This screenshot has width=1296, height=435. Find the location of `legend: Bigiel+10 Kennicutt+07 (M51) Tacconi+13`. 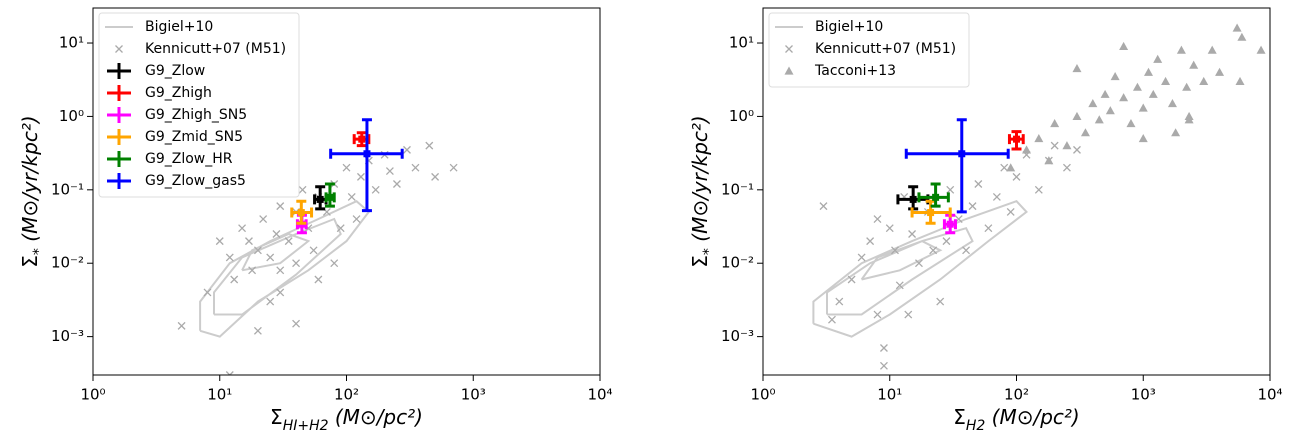

legend: Bigiel+10 Kennicutt+07 (M51) Tacconi+13 is located at coordinates (869, 50).